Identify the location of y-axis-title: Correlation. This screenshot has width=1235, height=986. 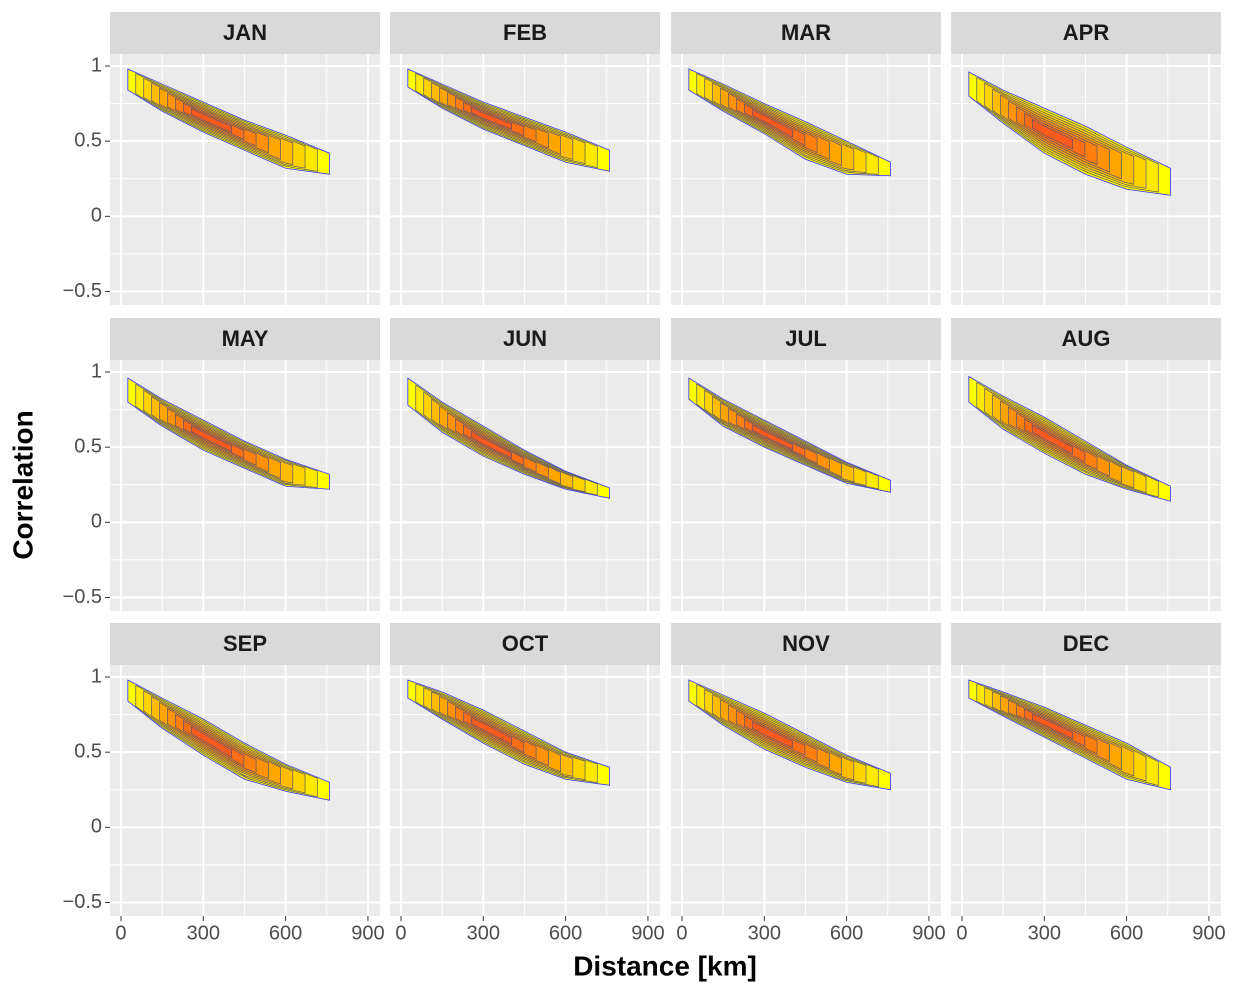
(22, 484).